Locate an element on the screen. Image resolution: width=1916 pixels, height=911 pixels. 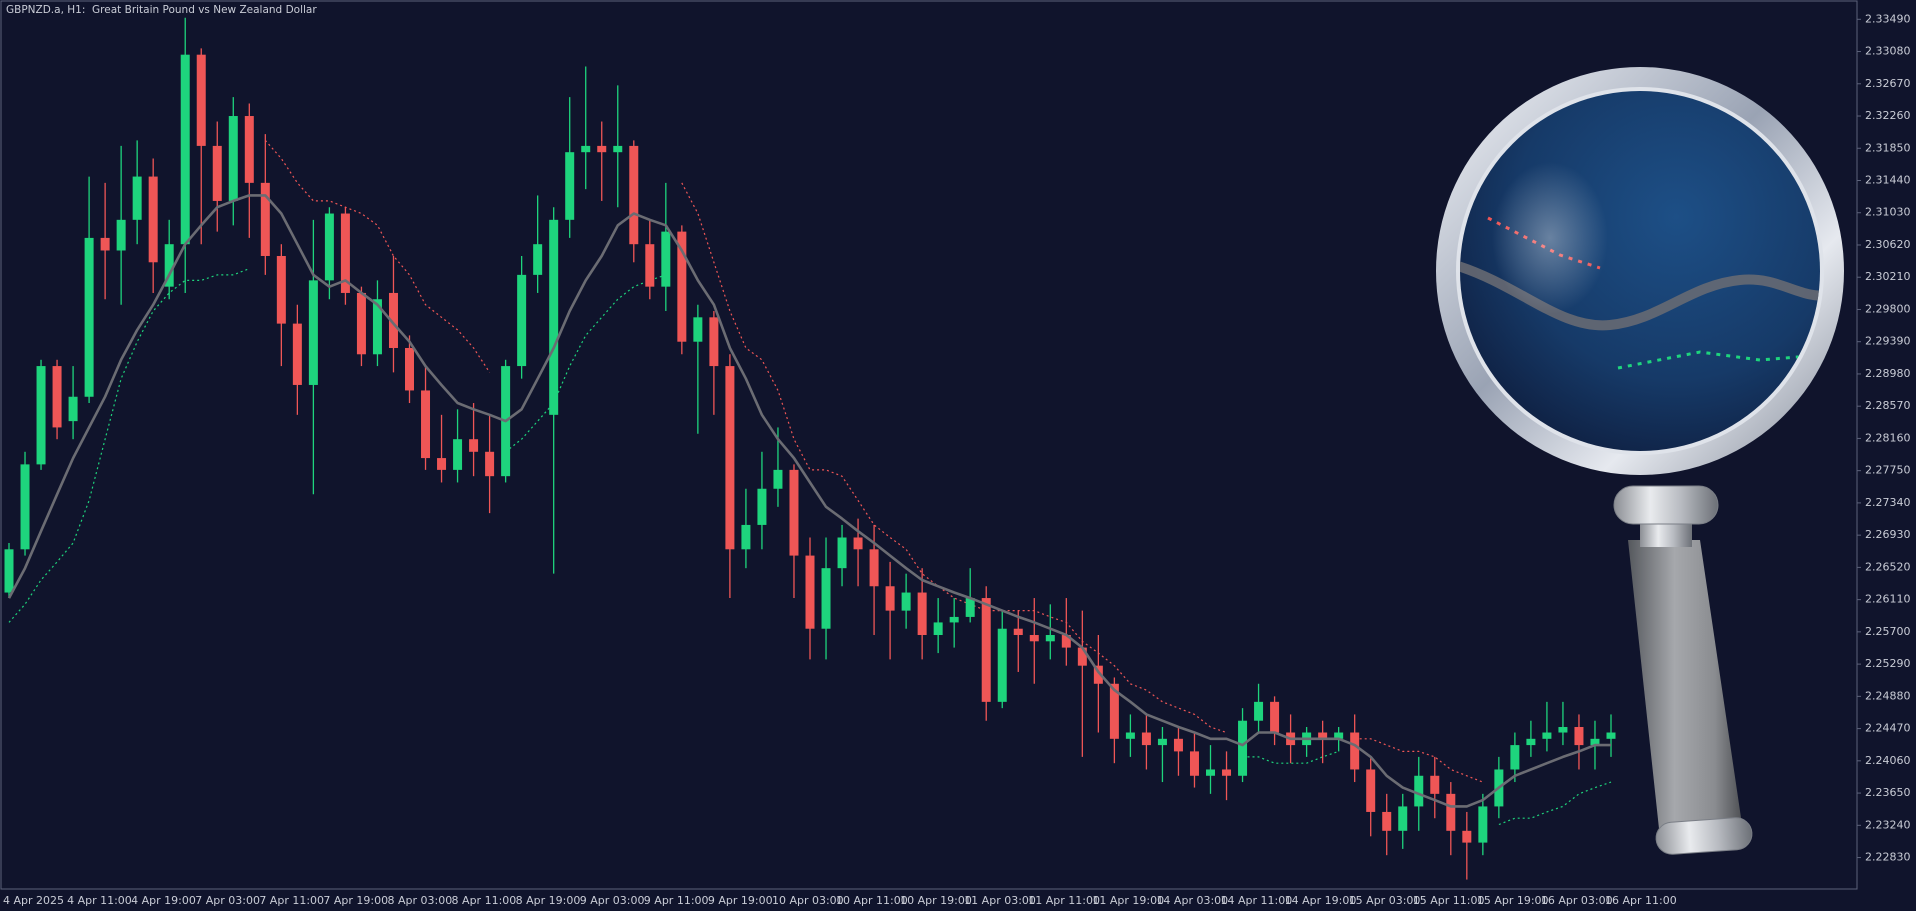
y-tick-label: 2.30210 is located at coordinates (1888, 276).